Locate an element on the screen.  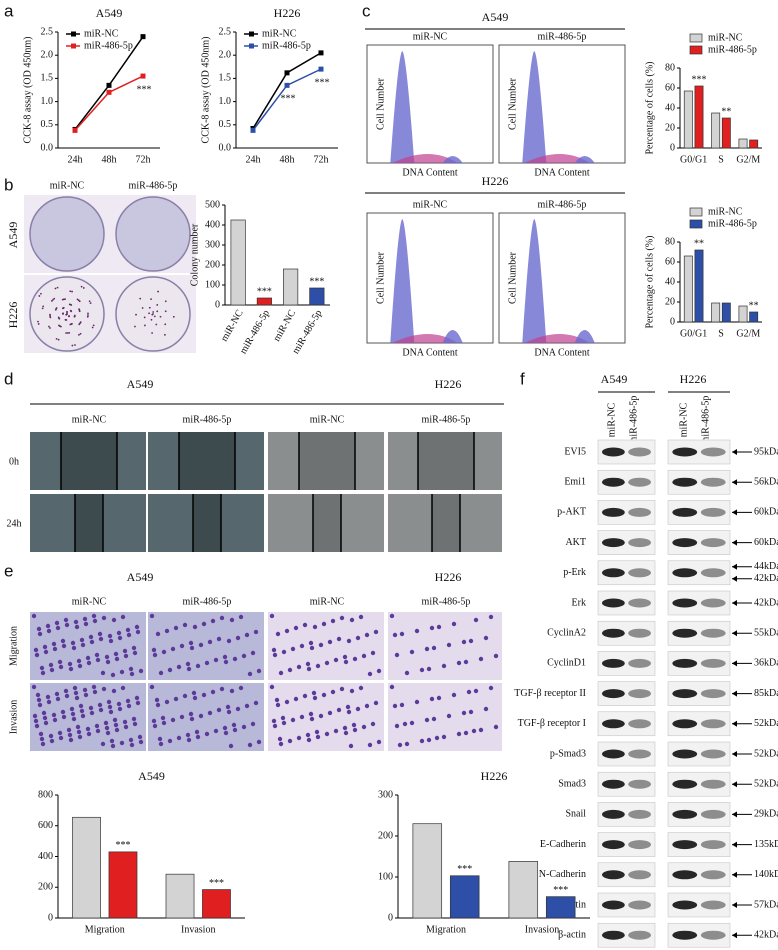
g2-peak is located at coordinates (452, 159).